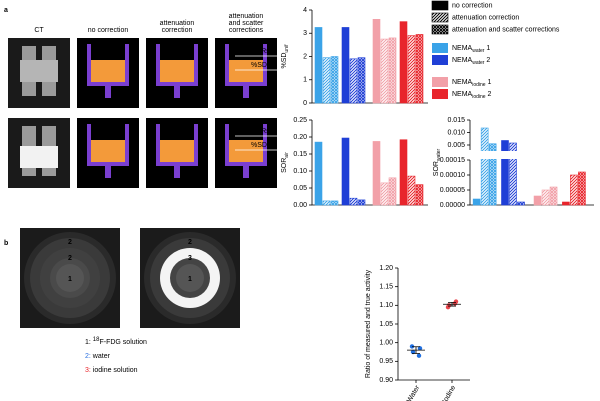 This screenshot has width=600, height=401. What do you see at coordinates (472, 5) in the screenshot?
I see `legend-label: no correction` at bounding box center [472, 5].